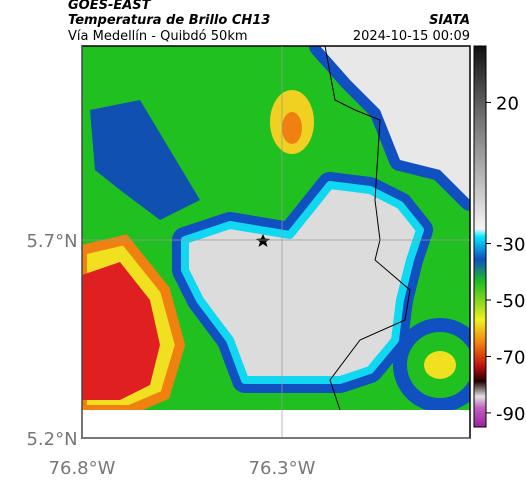 The width and height of the screenshot is (526, 491). I want to click on title: GOES-EAST, so click(110, 6).